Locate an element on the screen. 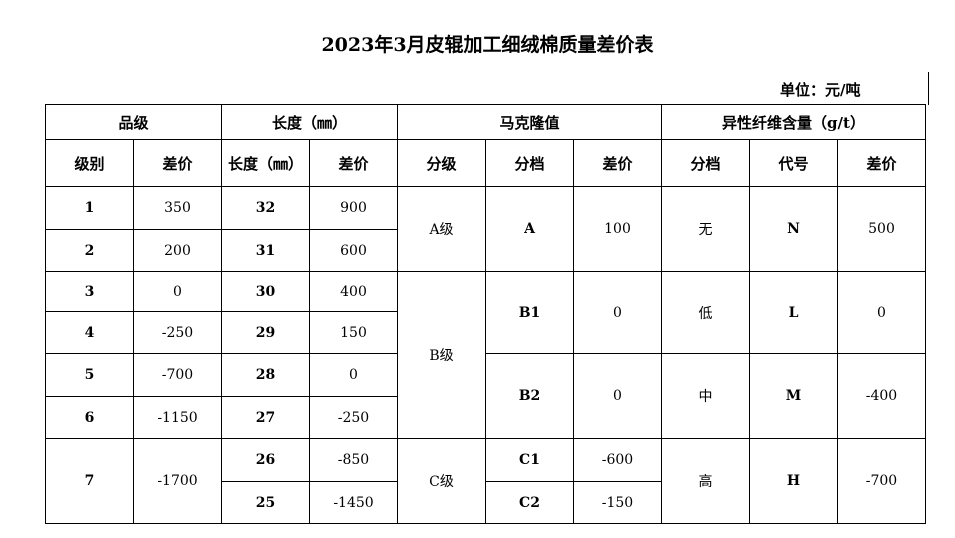  grade-level: 4 is located at coordinates (89, 332).